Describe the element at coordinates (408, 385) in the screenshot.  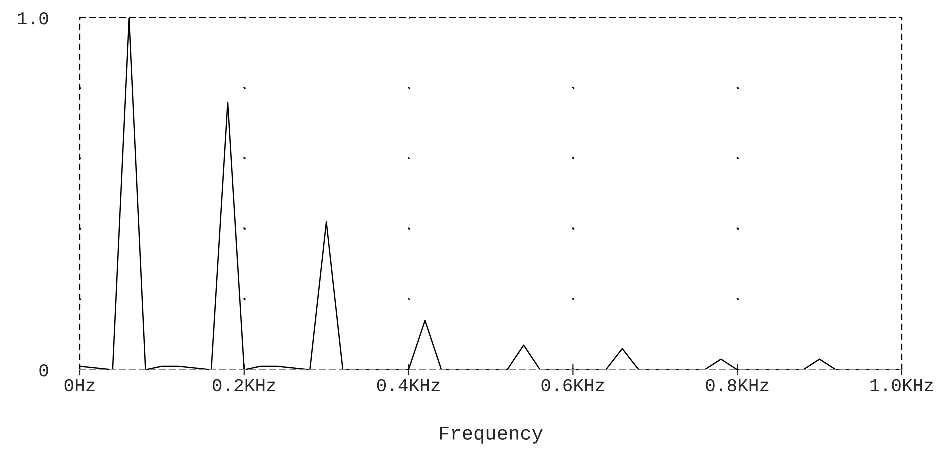
I see `x-tick-label: 0.4KHz` at that location.